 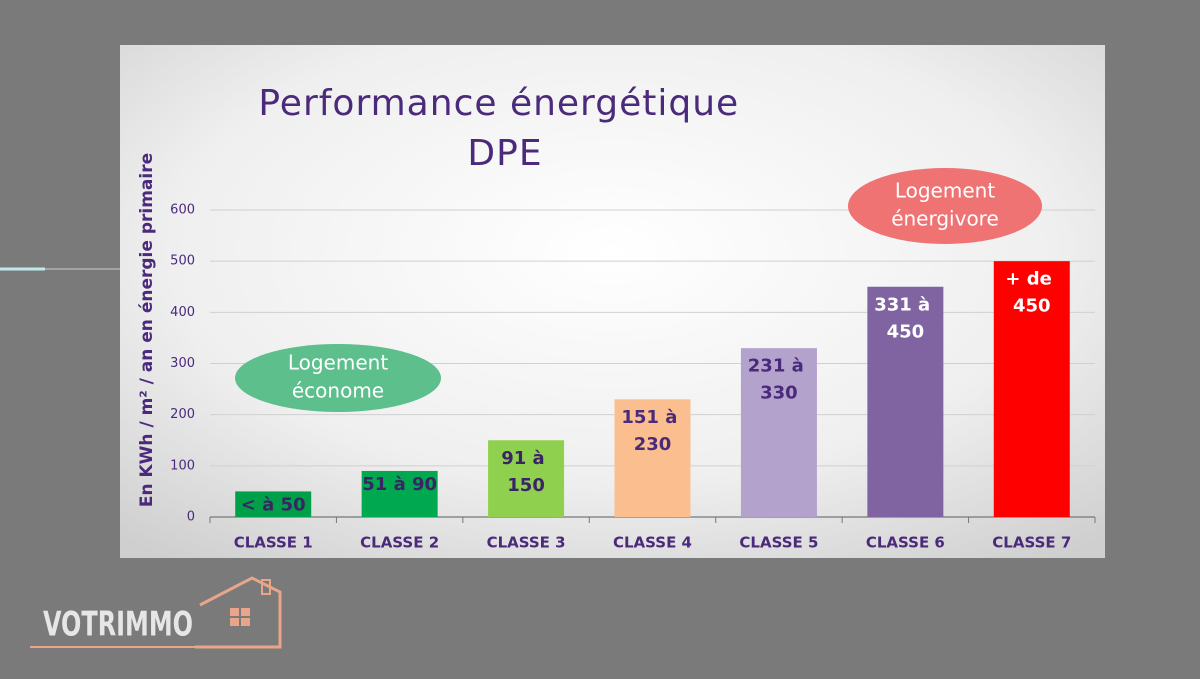 What do you see at coordinates (182, 210) in the screenshot?
I see `y-tick-label: 600` at bounding box center [182, 210].